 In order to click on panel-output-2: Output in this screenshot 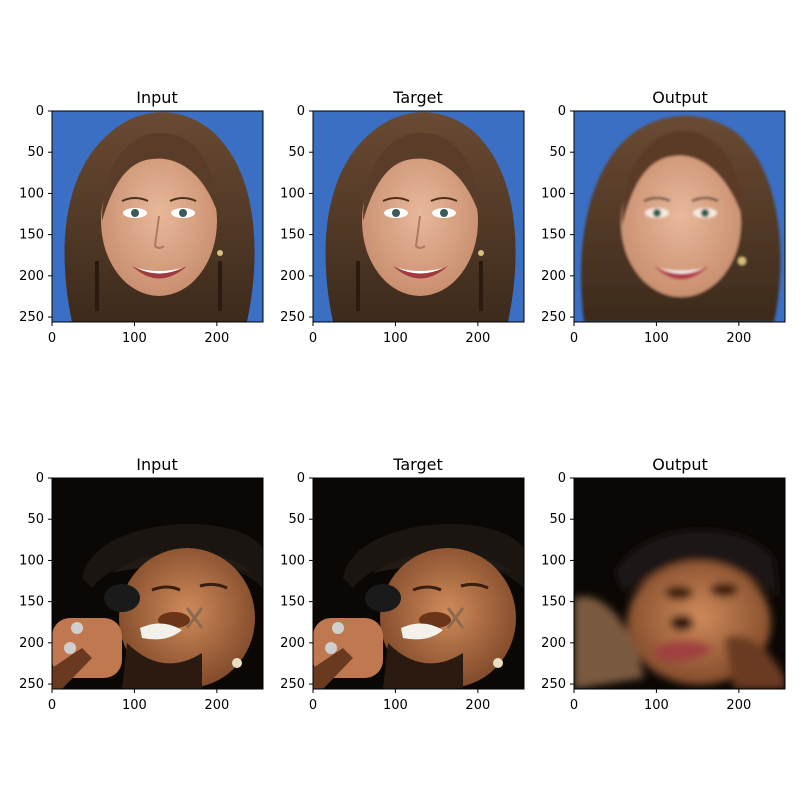, I will do `click(679, 572)`.